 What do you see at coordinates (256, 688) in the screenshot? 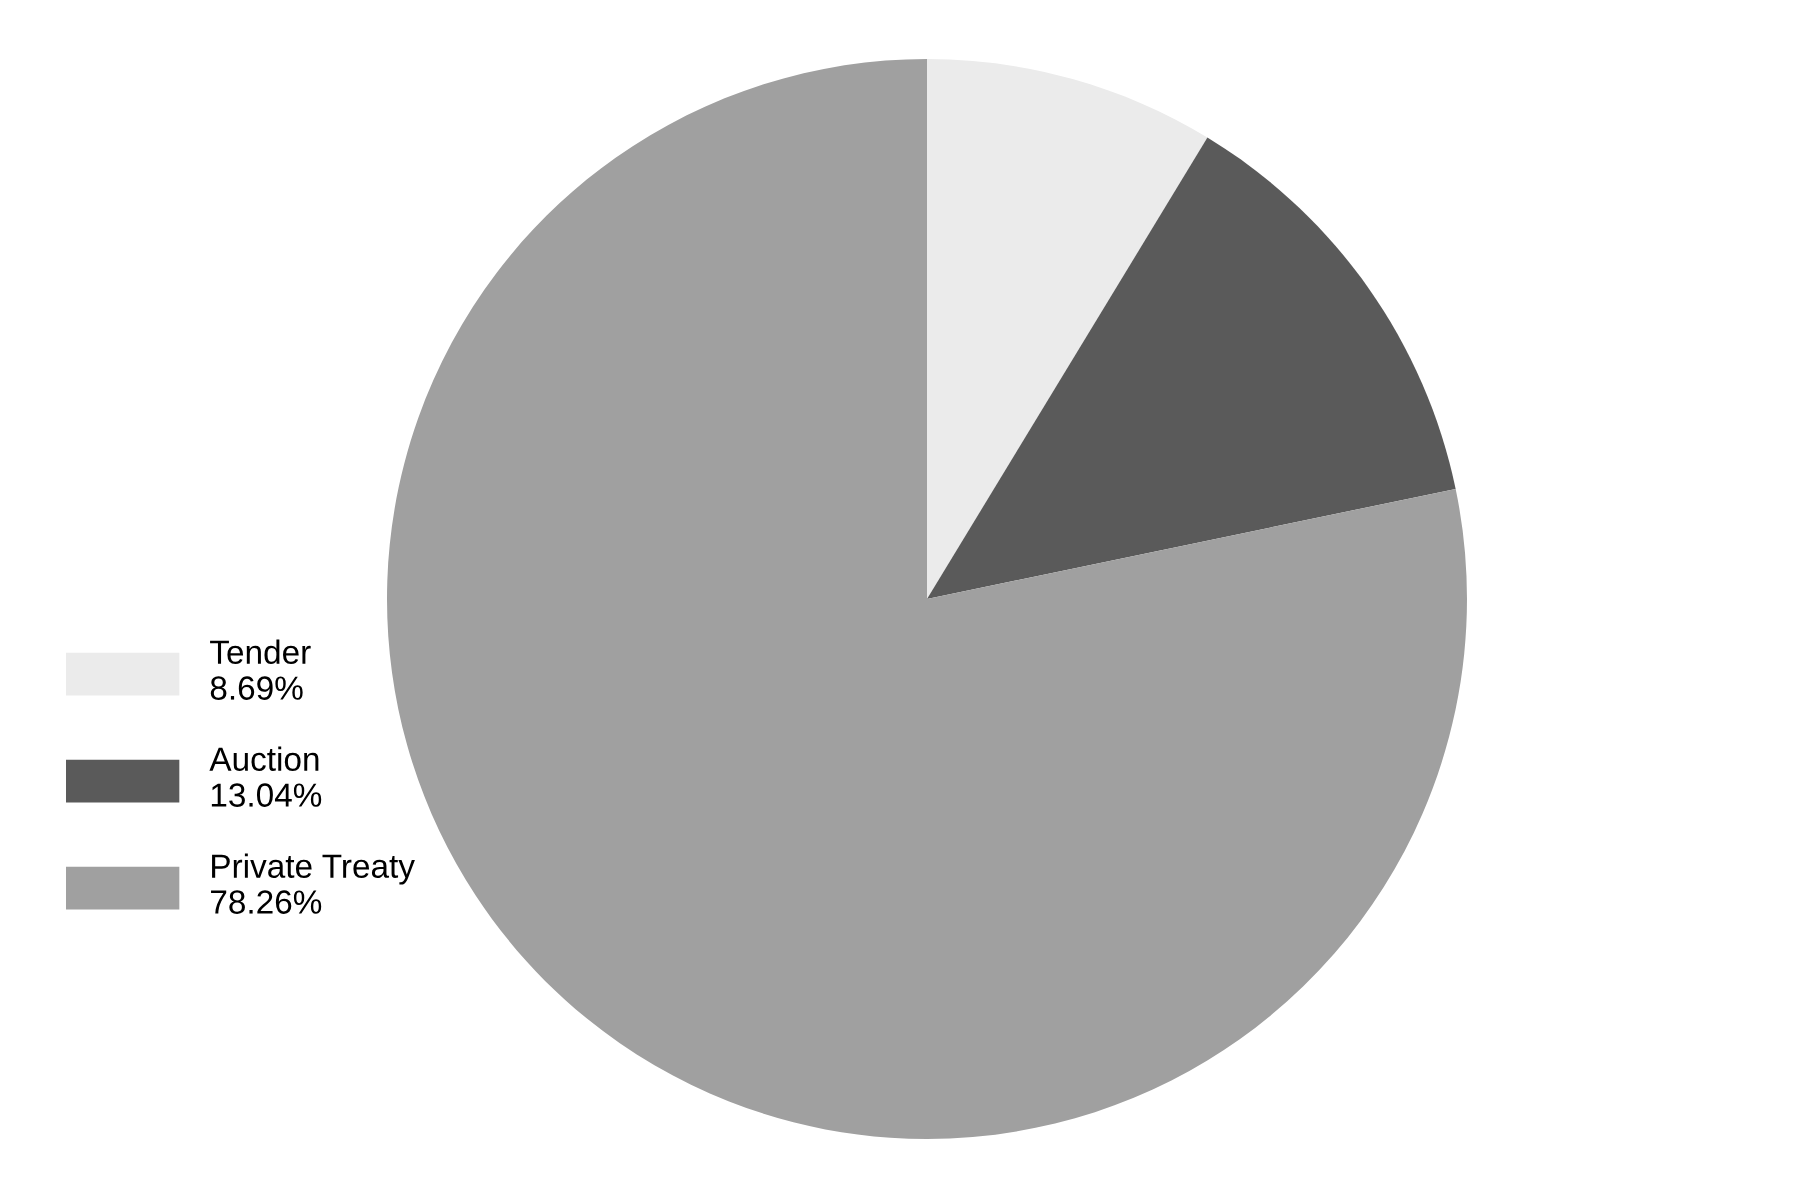
I see `data-label: 8.69%` at bounding box center [256, 688].